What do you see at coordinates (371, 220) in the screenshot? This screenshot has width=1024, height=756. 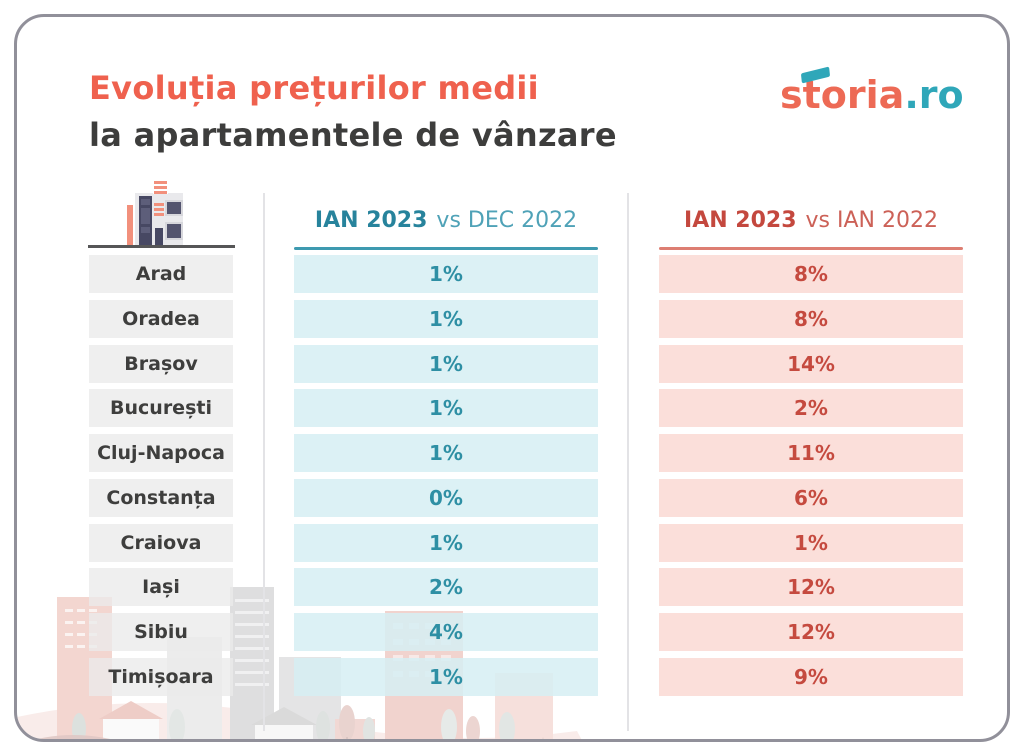 I see `column-header-mom-bold: IAN 2023` at bounding box center [371, 220].